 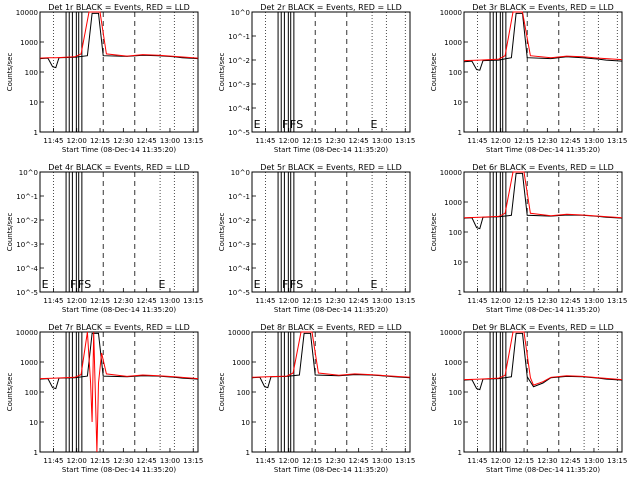 What do you see at coordinates (543, 327) in the screenshot?
I see `panel-title: Det 9r BLACK = Events, RED = LLD` at bounding box center [543, 327].